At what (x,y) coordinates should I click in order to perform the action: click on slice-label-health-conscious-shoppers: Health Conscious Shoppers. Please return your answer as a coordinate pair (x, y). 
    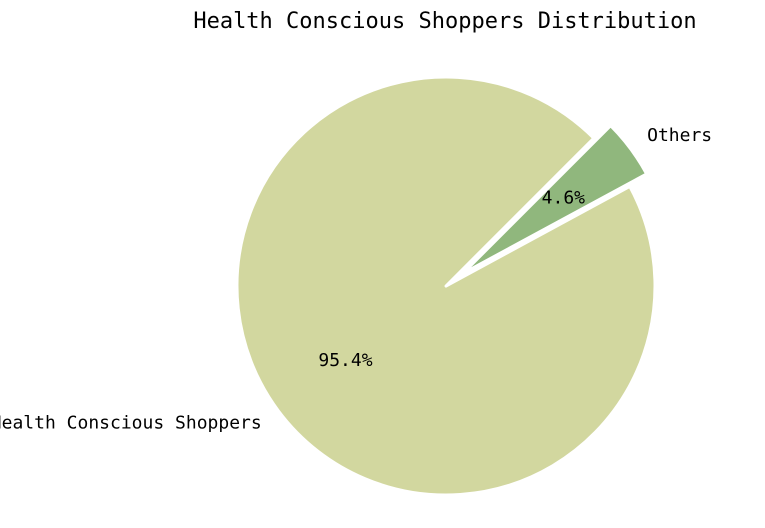
    Looking at the image, I should click on (131, 422).